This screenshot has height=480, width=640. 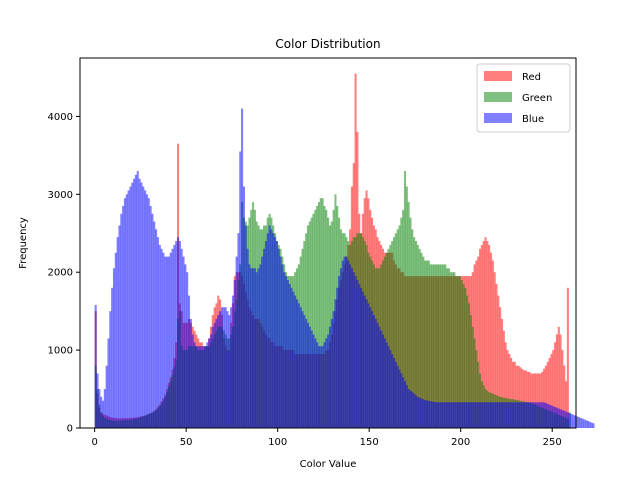 What do you see at coordinates (460, 442) in the screenshot?
I see `x-tick-label: 200` at bounding box center [460, 442].